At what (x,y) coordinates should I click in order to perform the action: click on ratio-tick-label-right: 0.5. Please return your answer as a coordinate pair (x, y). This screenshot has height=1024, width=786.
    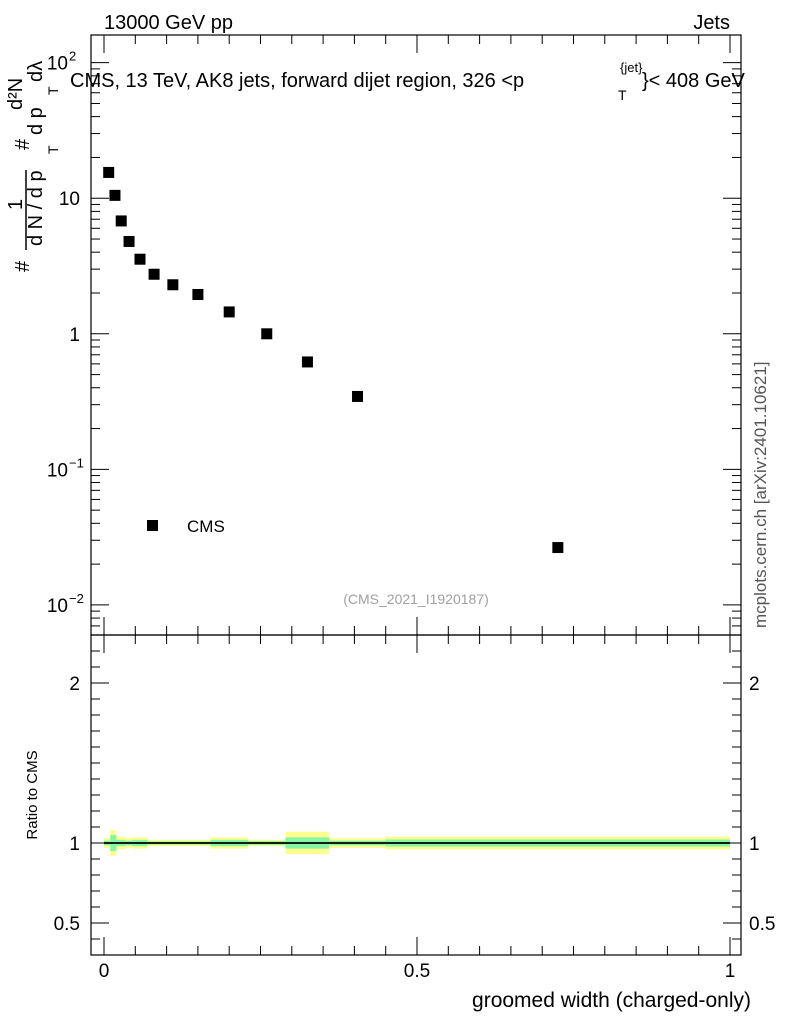
    Looking at the image, I should click on (762, 924).